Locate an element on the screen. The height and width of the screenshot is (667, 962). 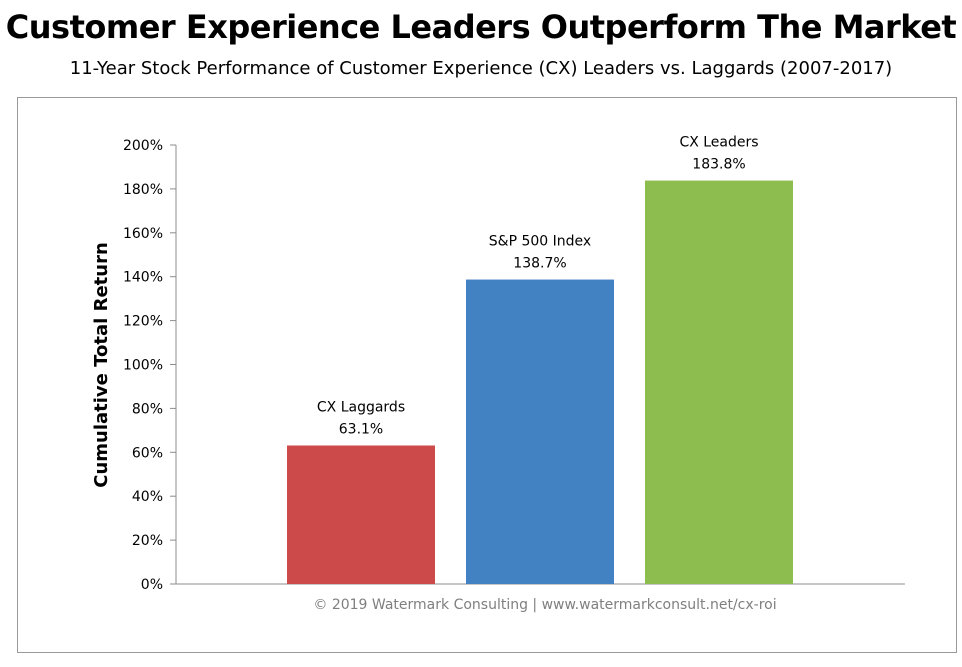
y-tick-label: 180% is located at coordinates (143, 190).